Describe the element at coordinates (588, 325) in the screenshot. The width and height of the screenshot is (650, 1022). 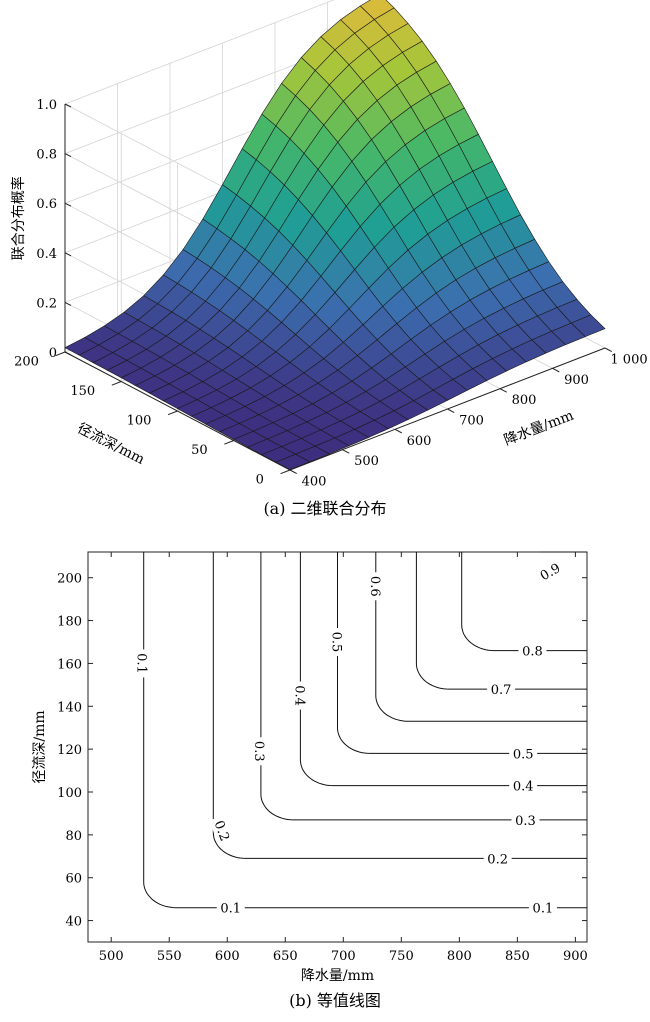
I see `surface-patch` at that location.